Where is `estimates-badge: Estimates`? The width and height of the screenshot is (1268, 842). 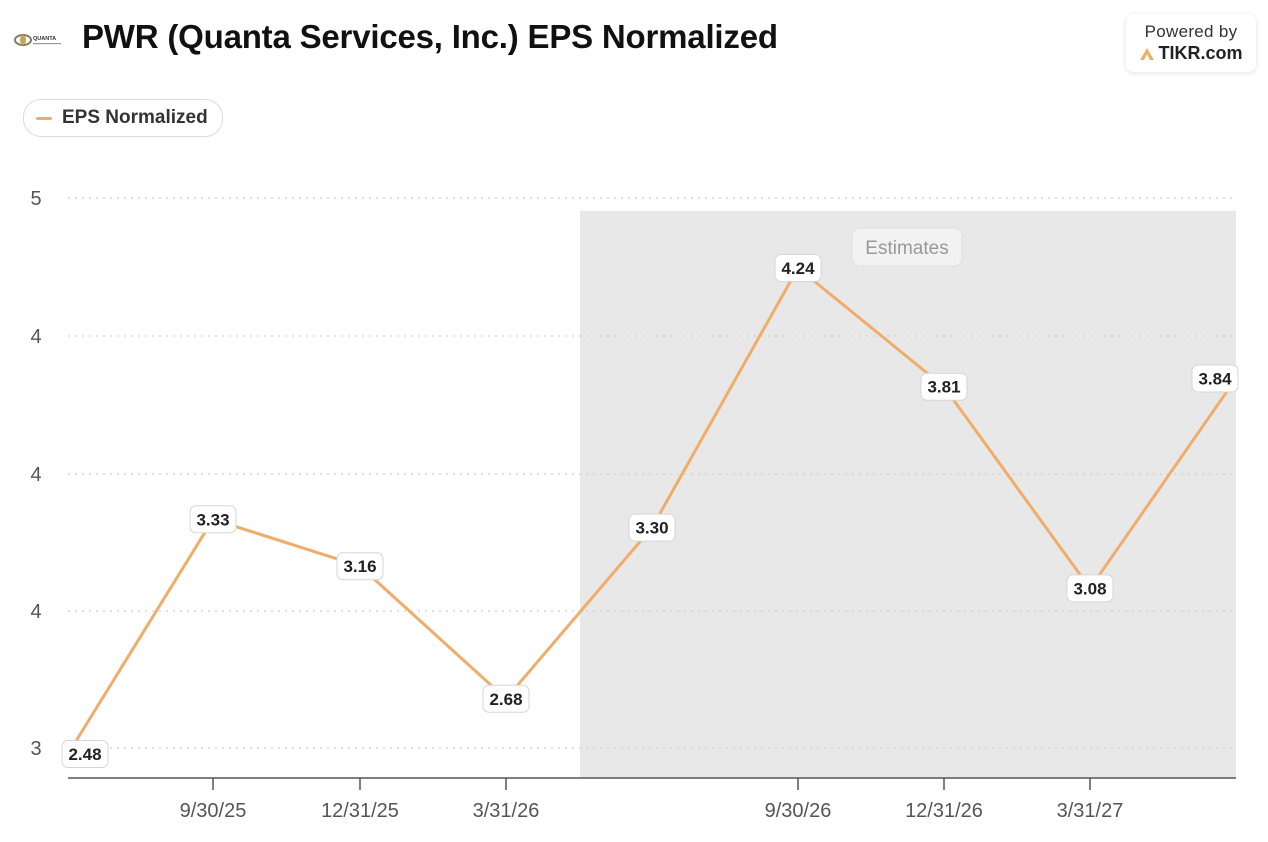 estimates-badge: Estimates is located at coordinates (907, 247).